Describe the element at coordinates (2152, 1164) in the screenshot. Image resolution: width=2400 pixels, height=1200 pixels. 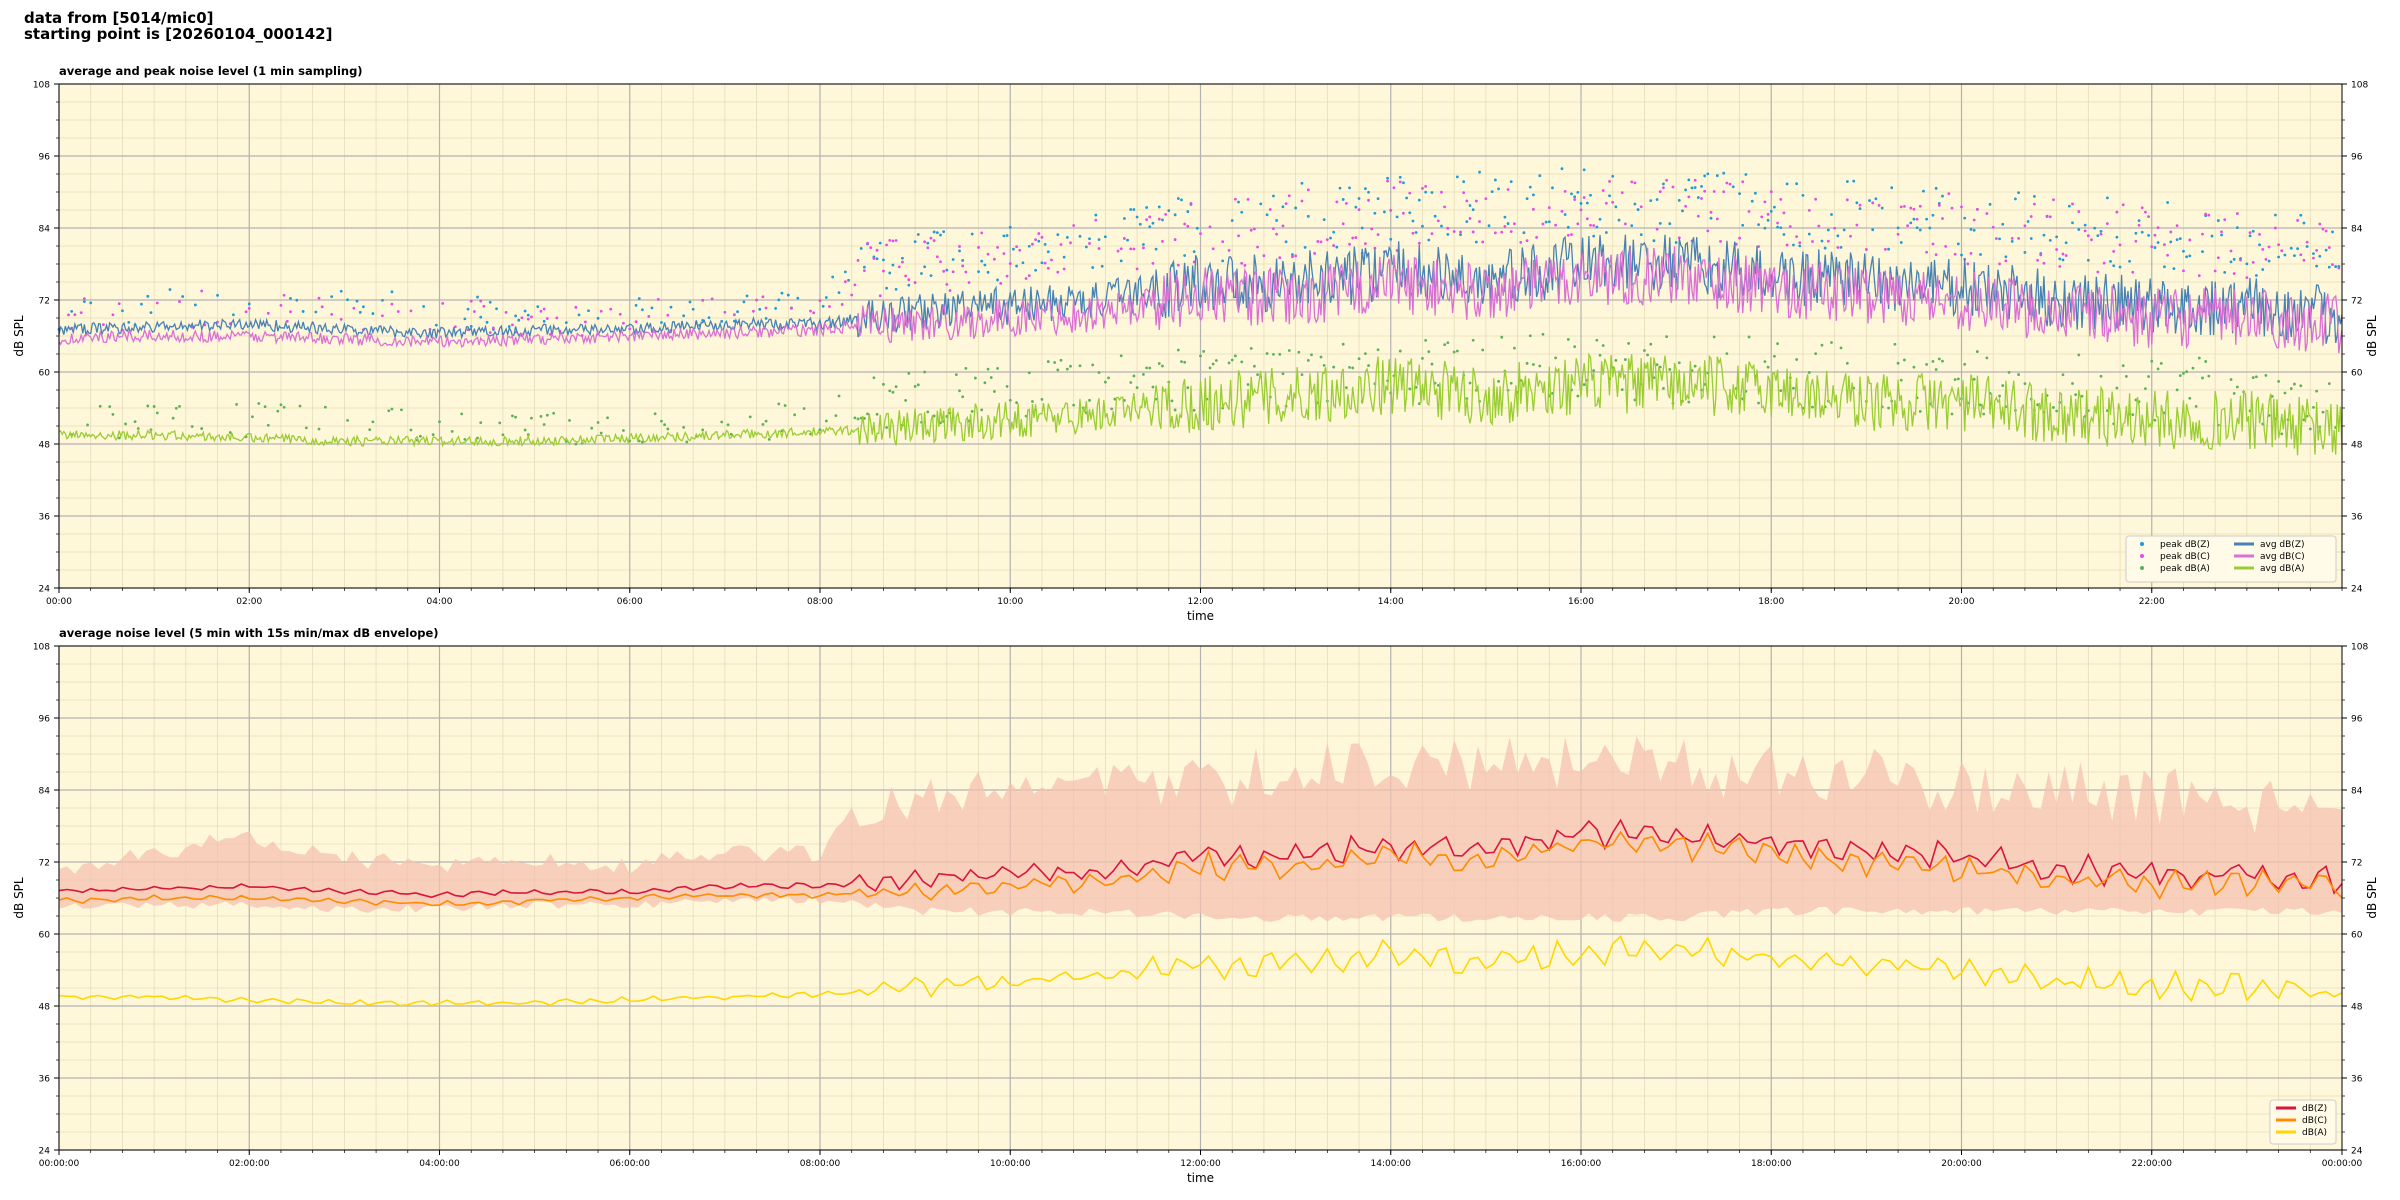
I see `x-tick-label: 22:00:00` at that location.